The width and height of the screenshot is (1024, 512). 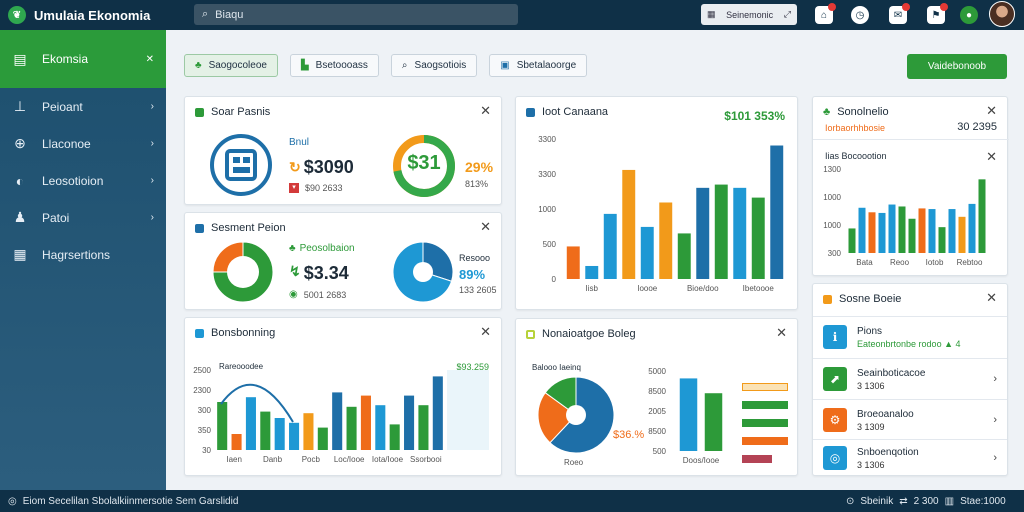 I want to click on sidebar-item-hagrsertions: ▦ Hagrsertions, so click(x=83, y=254).